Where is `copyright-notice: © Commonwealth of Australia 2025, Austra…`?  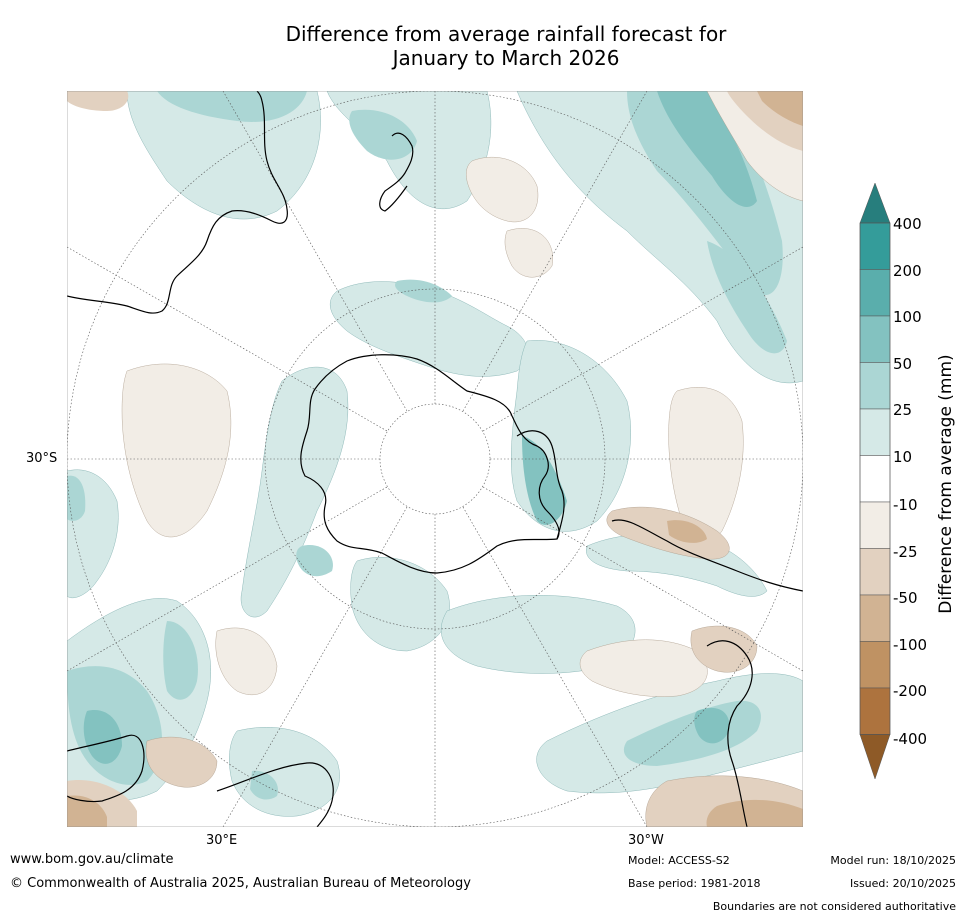
copyright-notice: © Commonwealth of Australia 2025, Austra… is located at coordinates (240, 883).